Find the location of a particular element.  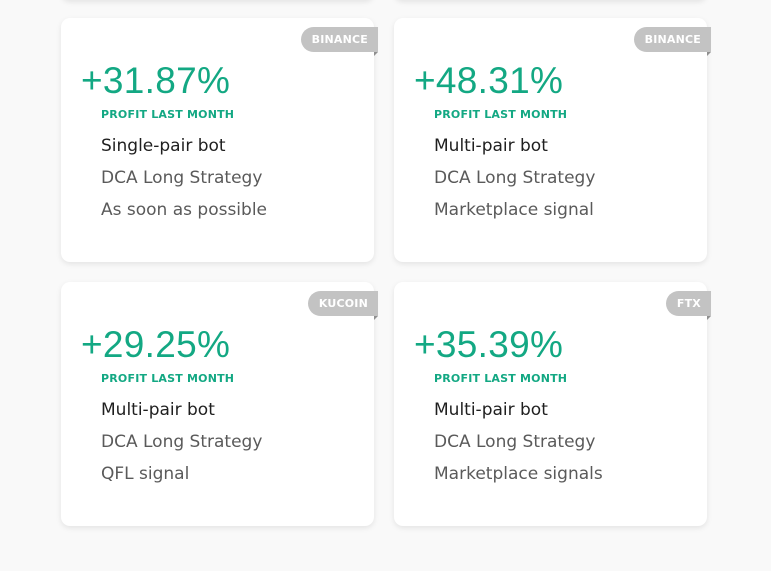

exchange-badge: FTX is located at coordinates (688, 305).